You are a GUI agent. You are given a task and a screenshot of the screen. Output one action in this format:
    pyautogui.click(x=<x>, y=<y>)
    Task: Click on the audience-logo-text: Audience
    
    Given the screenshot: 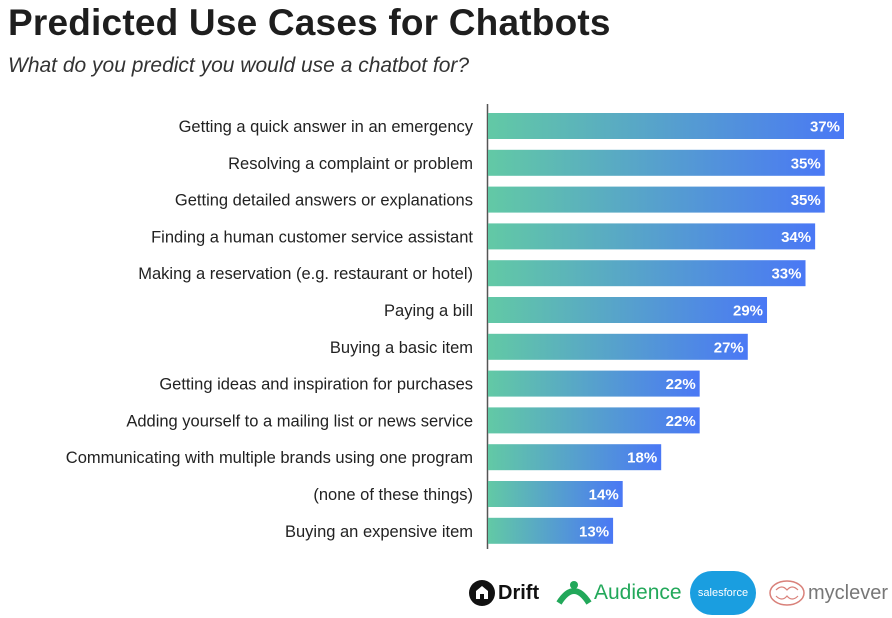 What is the action you would take?
    pyautogui.click(x=638, y=592)
    